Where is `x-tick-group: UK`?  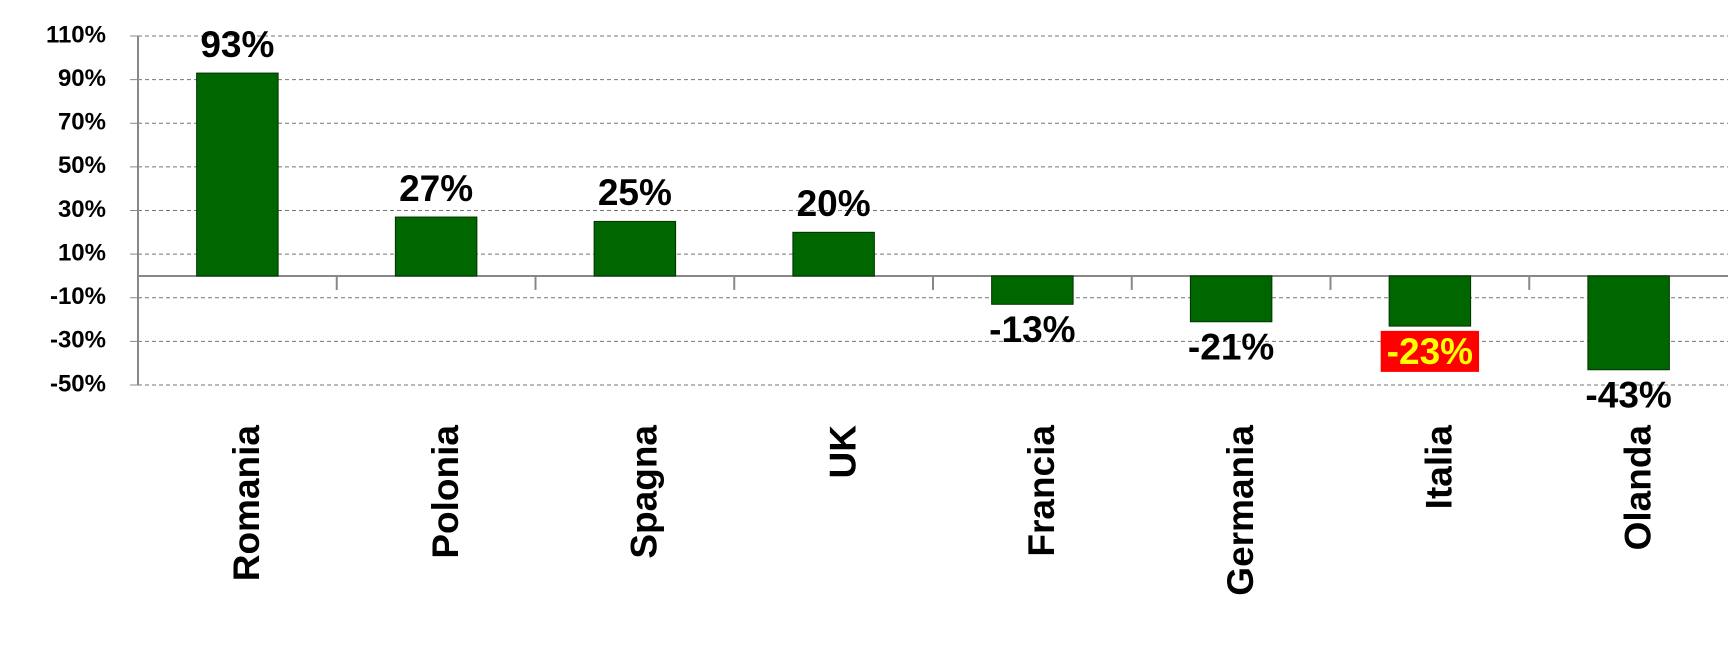
x-tick-group: UK is located at coordinates (842, 452).